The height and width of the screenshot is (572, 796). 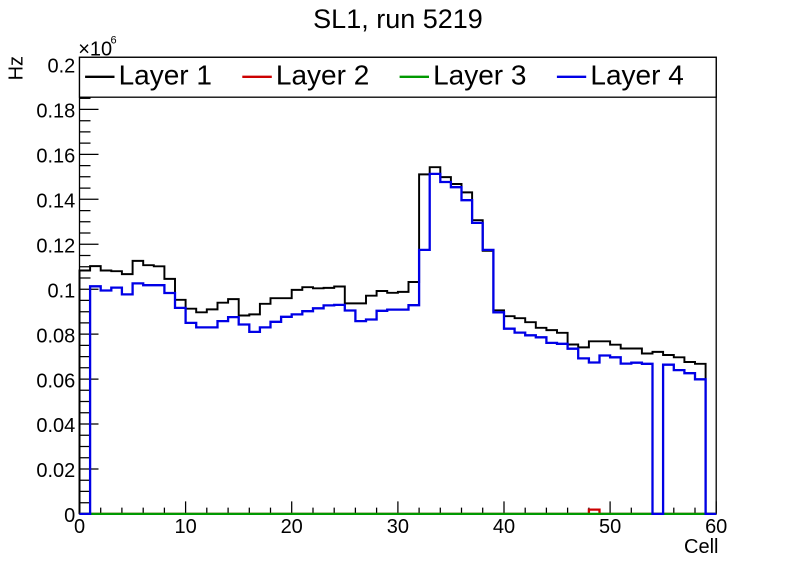 What do you see at coordinates (636, 74) in the screenshot?
I see `svg-text: Layer 4` at bounding box center [636, 74].